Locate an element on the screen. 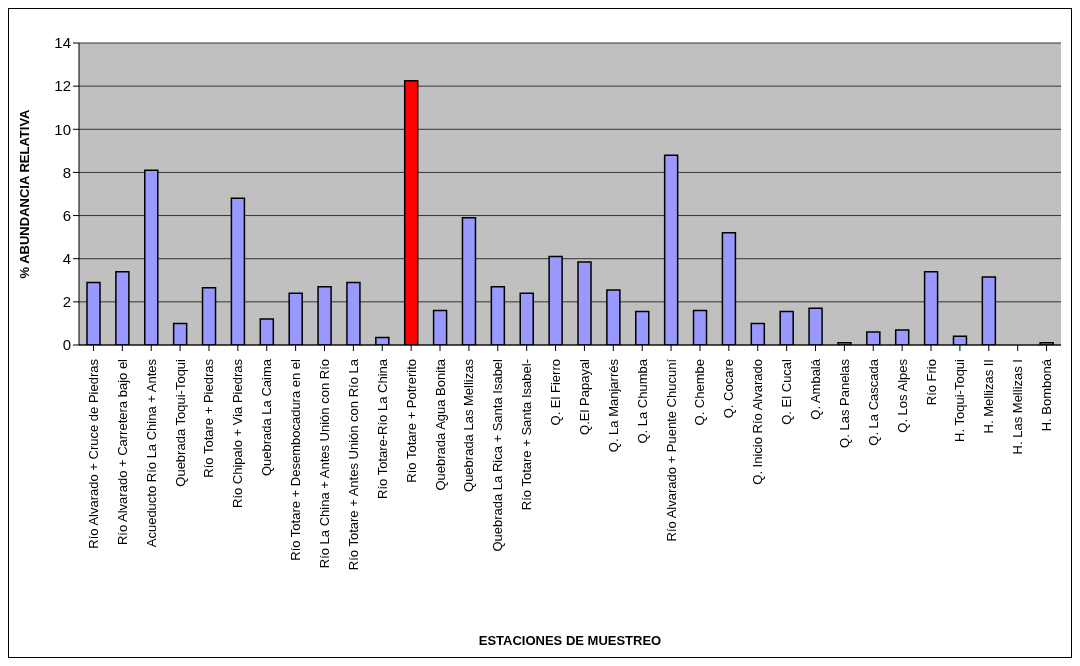 The image size is (1080, 666). y-tick-label: 8 is located at coordinates (66, 172).